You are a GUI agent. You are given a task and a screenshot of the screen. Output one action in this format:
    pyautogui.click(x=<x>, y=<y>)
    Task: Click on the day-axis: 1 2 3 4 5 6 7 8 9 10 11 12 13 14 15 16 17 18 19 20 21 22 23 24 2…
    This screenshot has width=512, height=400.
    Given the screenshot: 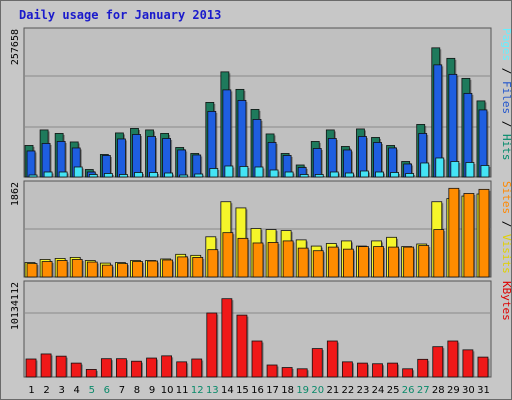 What is the action you would take?
    pyautogui.click(x=258, y=390)
    